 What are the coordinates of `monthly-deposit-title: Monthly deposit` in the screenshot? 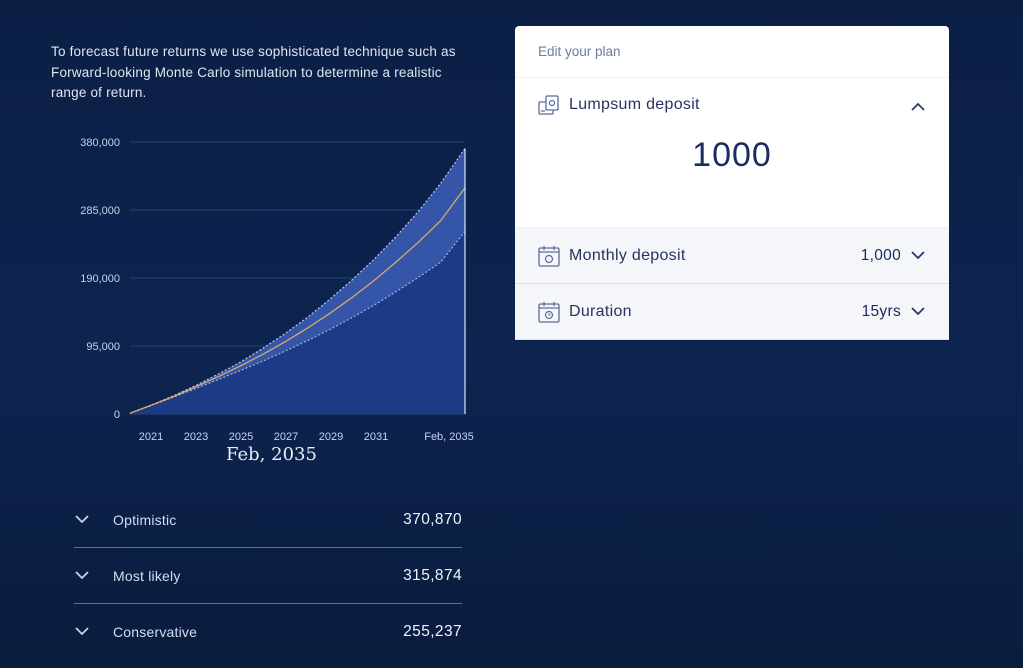 It's located at (627, 255).